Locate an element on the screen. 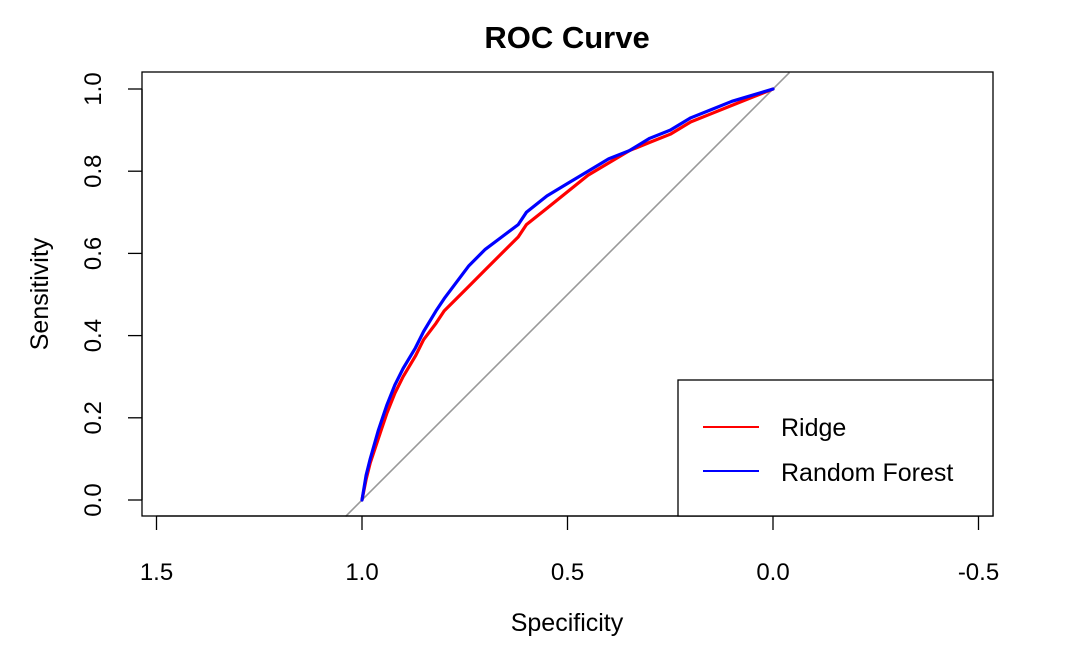 This screenshot has height=658, width=1065. y-tick-label: 0.4 is located at coordinates (93, 335).